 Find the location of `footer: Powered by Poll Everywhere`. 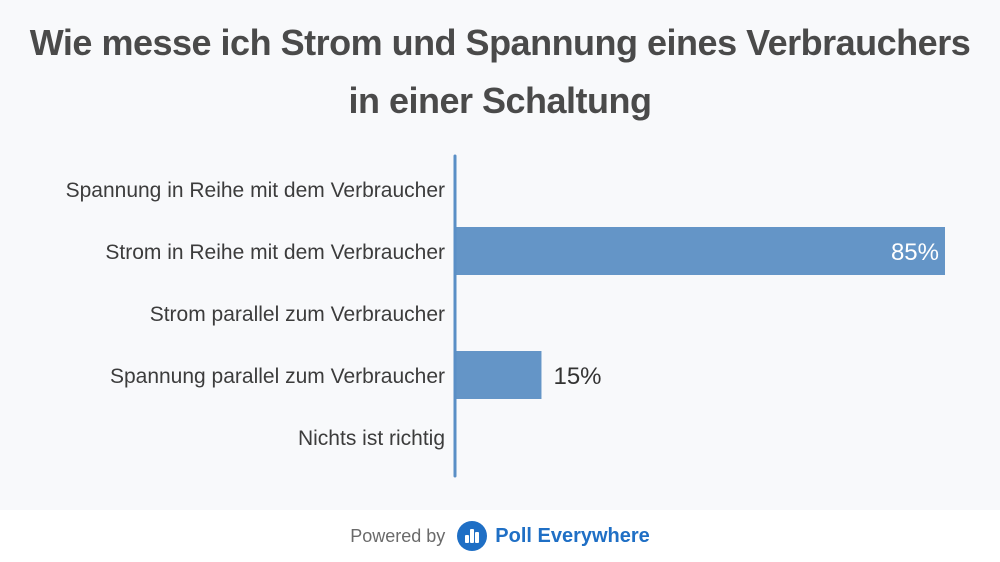

footer: Powered by Poll Everywhere is located at coordinates (500, 536).